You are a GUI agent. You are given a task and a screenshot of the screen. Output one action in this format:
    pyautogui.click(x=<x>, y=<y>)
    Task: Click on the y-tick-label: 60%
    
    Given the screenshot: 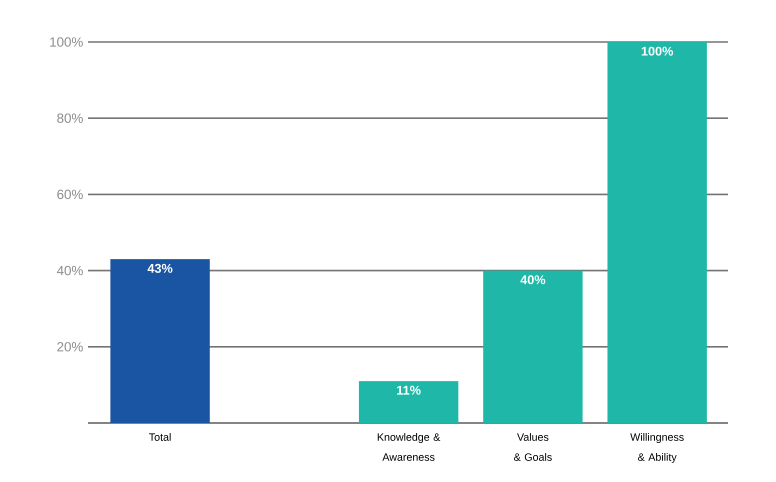 What is the action you would take?
    pyautogui.click(x=70, y=195)
    